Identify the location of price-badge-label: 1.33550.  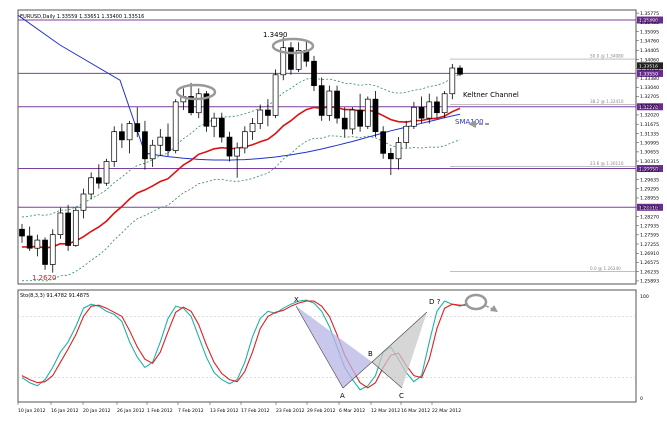
(648, 74).